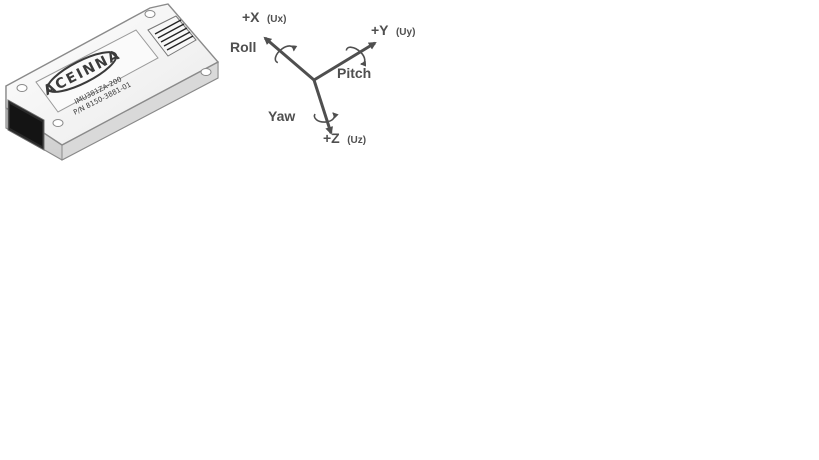 The image size is (819, 460). Describe the element at coordinates (264, 17) in the screenshot. I see `x-axis-label: +X (Ux)` at that location.